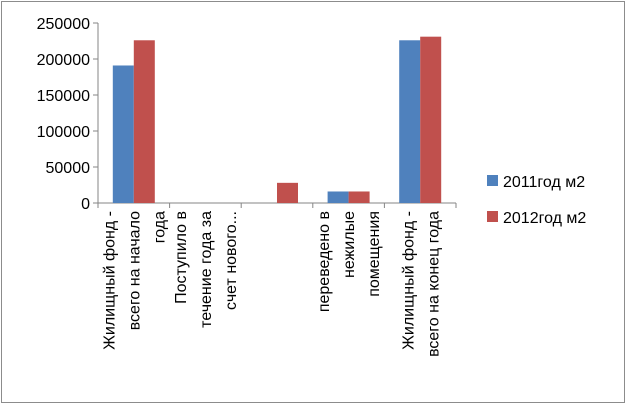  I want to click on x-category-label: Поступило в, so click(181, 257).